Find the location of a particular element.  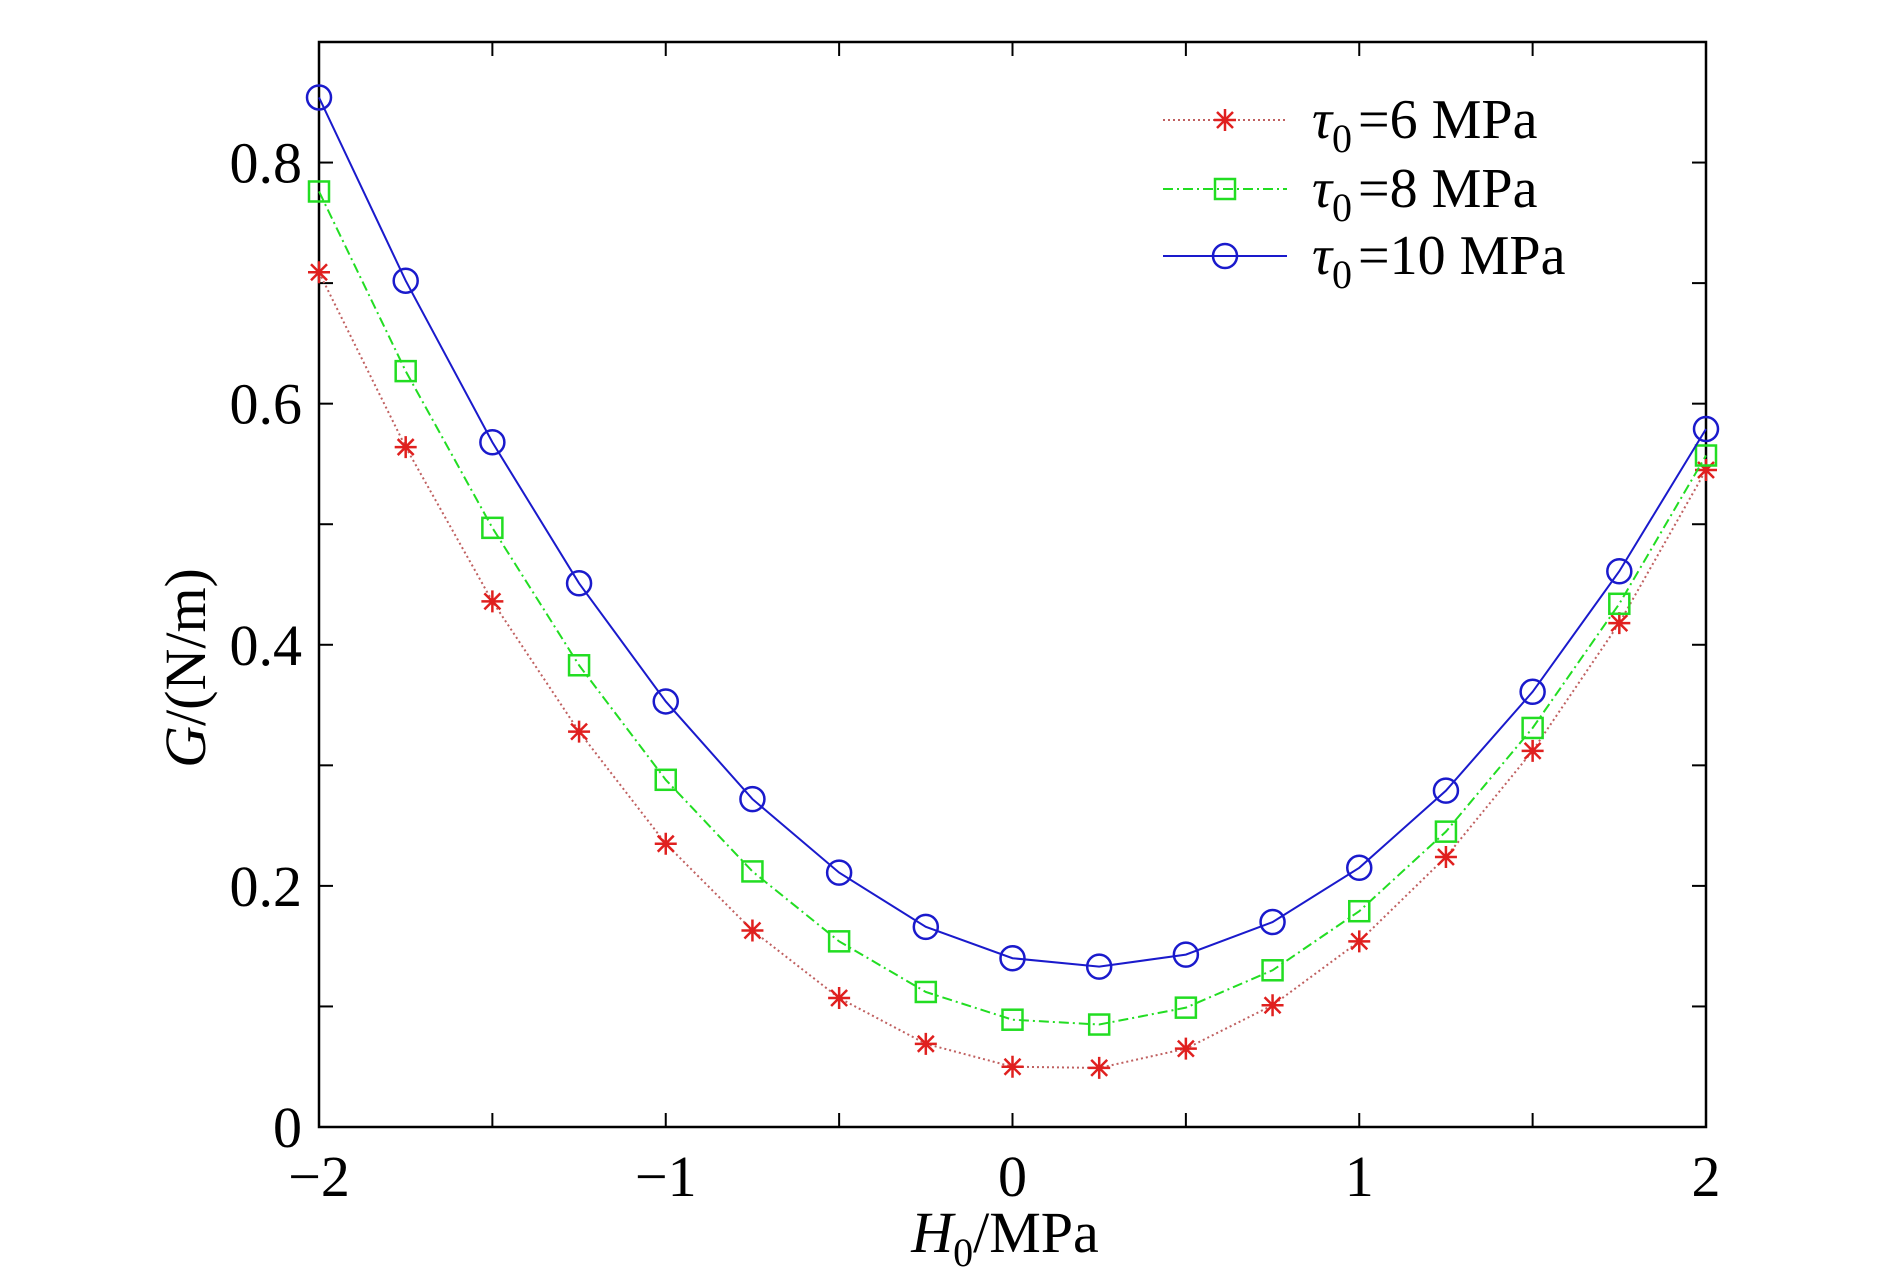

x-tick-label: 2 is located at coordinates (1706, 1176).